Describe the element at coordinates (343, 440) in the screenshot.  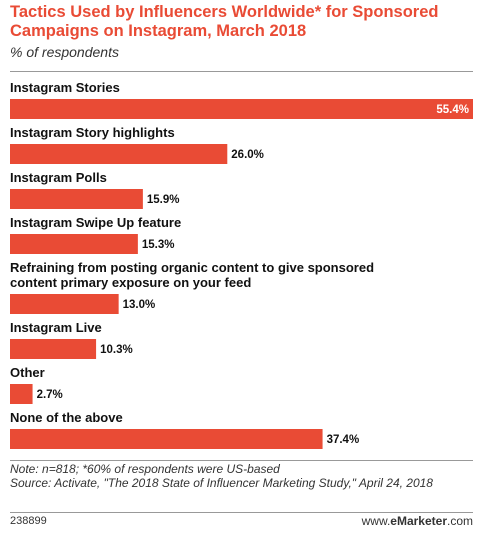
I see `value-label: 37.4%` at that location.